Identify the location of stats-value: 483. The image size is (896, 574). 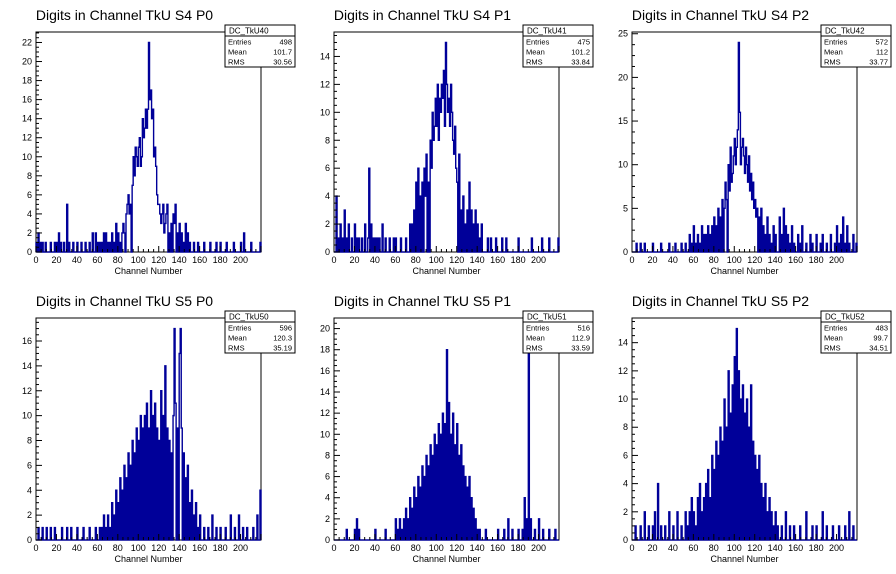
(881, 328).